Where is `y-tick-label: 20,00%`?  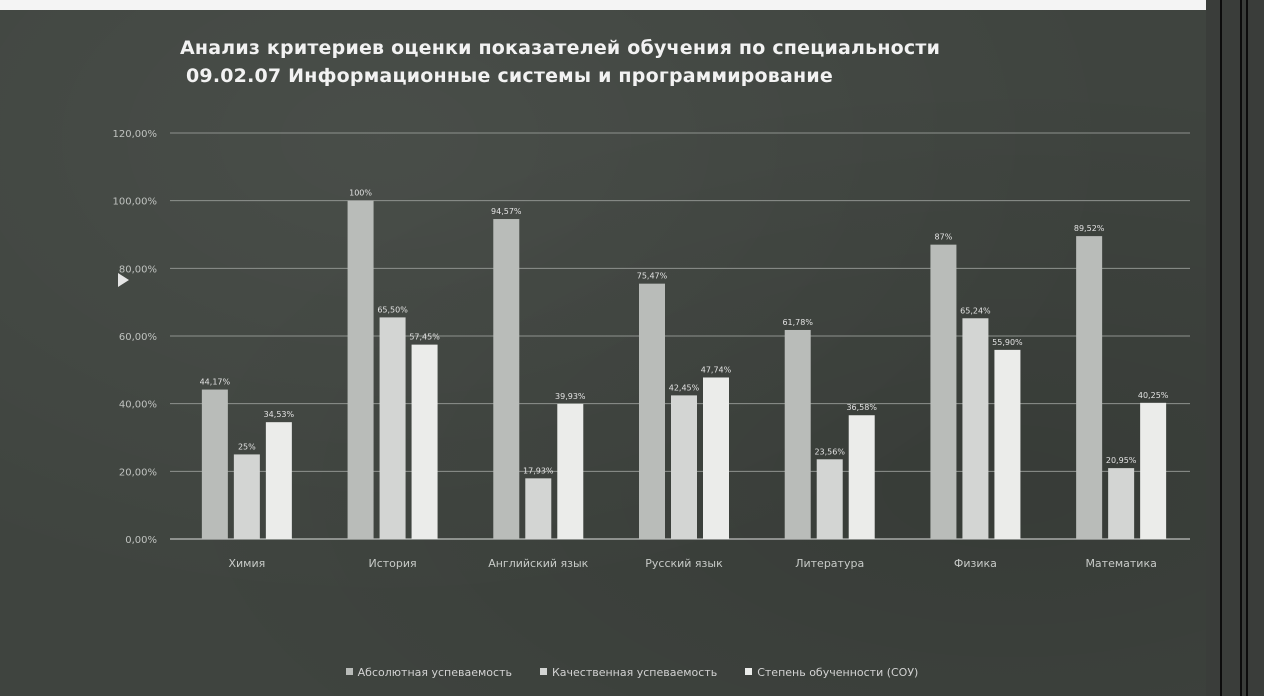 y-tick-label: 20,00% is located at coordinates (138, 472).